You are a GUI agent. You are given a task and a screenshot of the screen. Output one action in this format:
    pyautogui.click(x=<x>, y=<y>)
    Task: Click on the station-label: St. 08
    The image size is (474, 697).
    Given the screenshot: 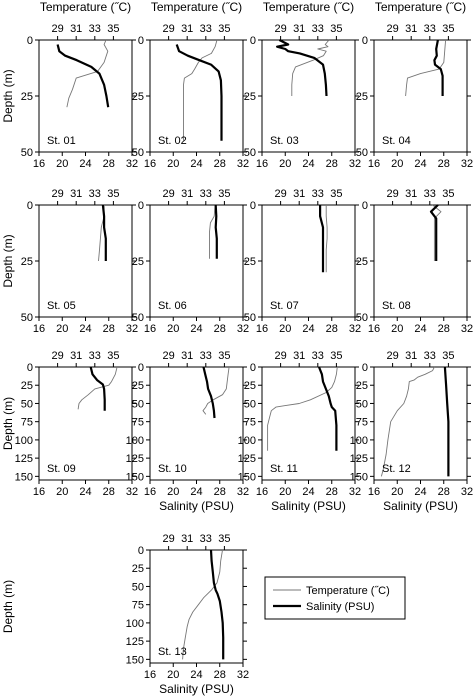 What is the action you would take?
    pyautogui.click(x=396, y=306)
    